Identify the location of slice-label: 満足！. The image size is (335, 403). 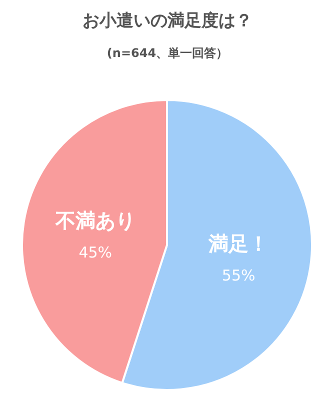
(238, 243).